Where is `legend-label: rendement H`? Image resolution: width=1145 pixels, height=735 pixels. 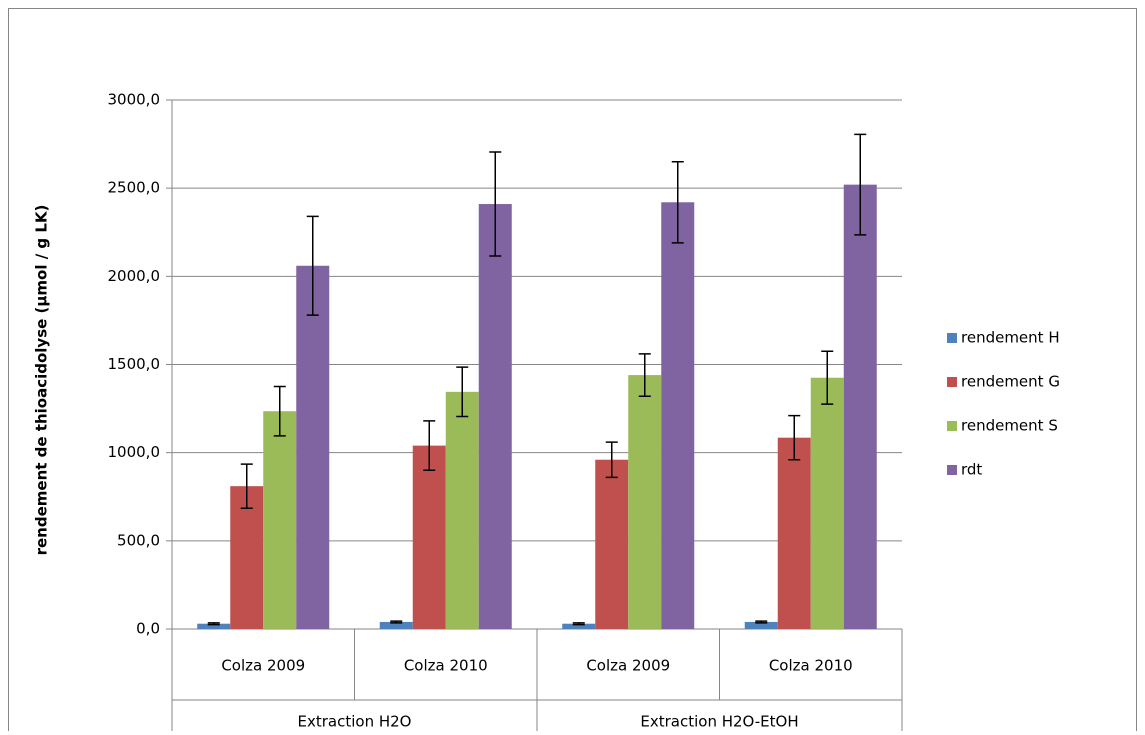 legend-label: rendement H is located at coordinates (1010, 338).